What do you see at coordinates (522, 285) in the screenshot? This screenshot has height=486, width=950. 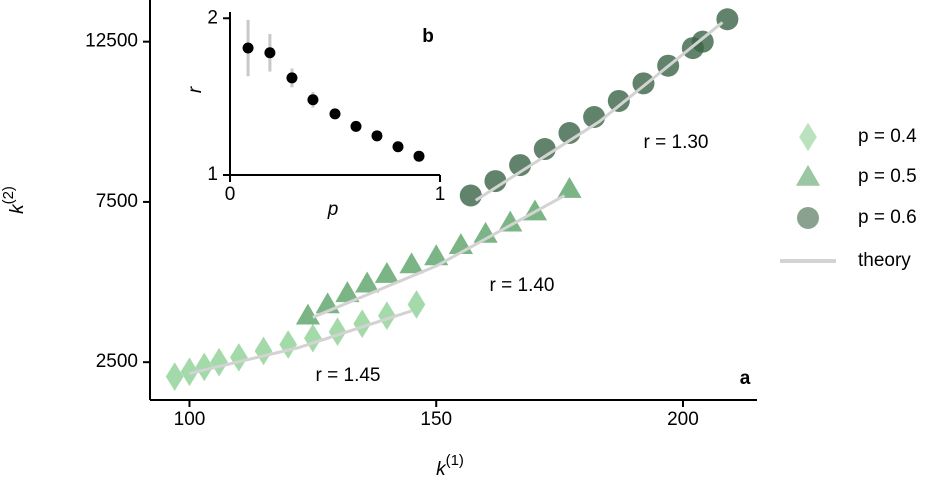 I see `annotation: r = 1.40` at bounding box center [522, 285].